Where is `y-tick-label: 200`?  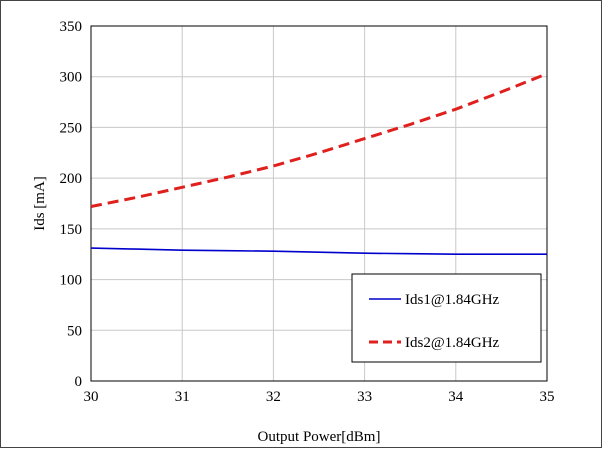 y-tick-label: 200 is located at coordinates (71, 179).